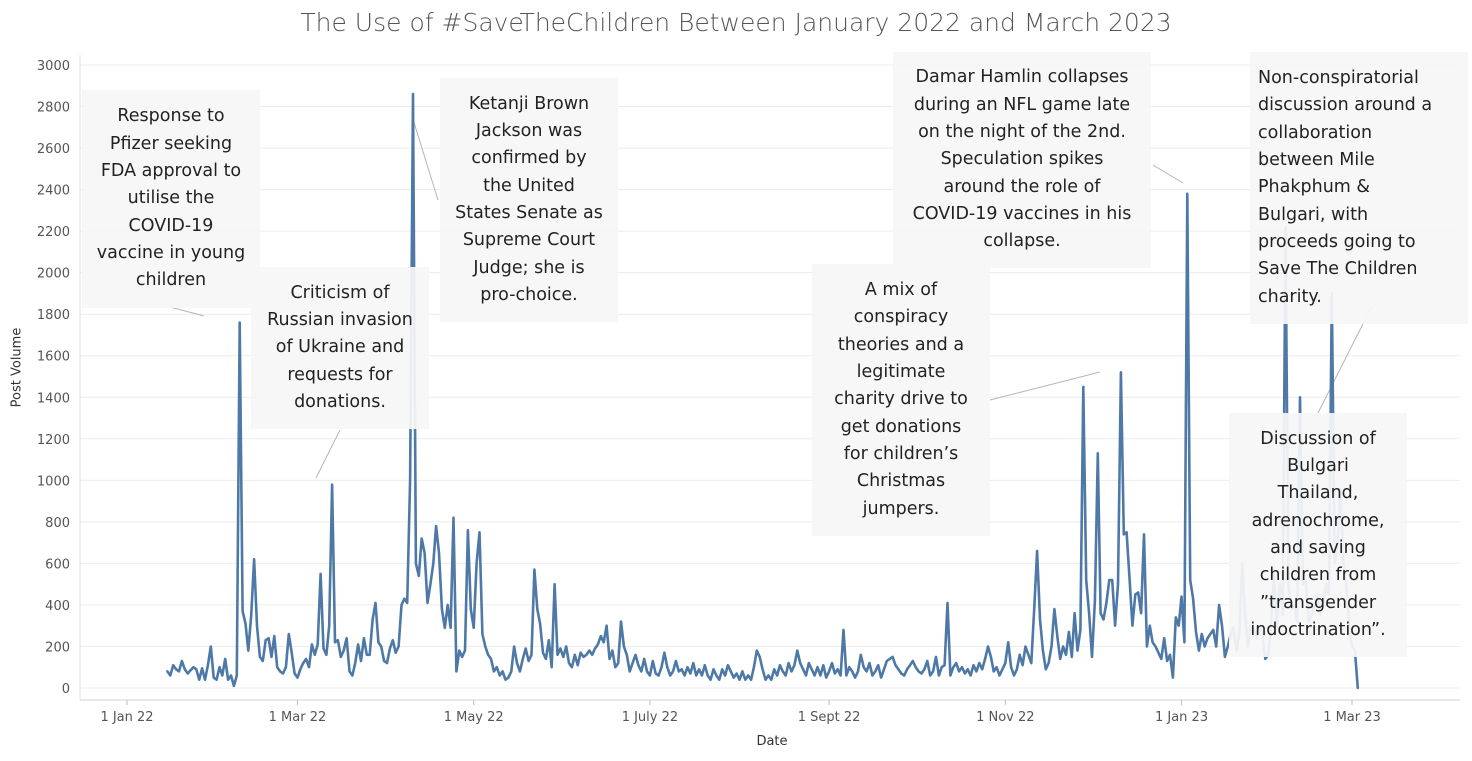  Describe the element at coordinates (57, 523) in the screenshot. I see `y-tick-label: 800` at that location.